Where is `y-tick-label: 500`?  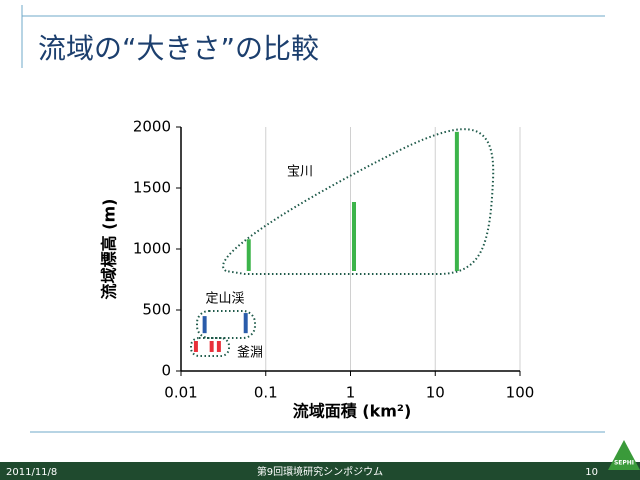
y-tick-label: 500 is located at coordinates (156, 310).